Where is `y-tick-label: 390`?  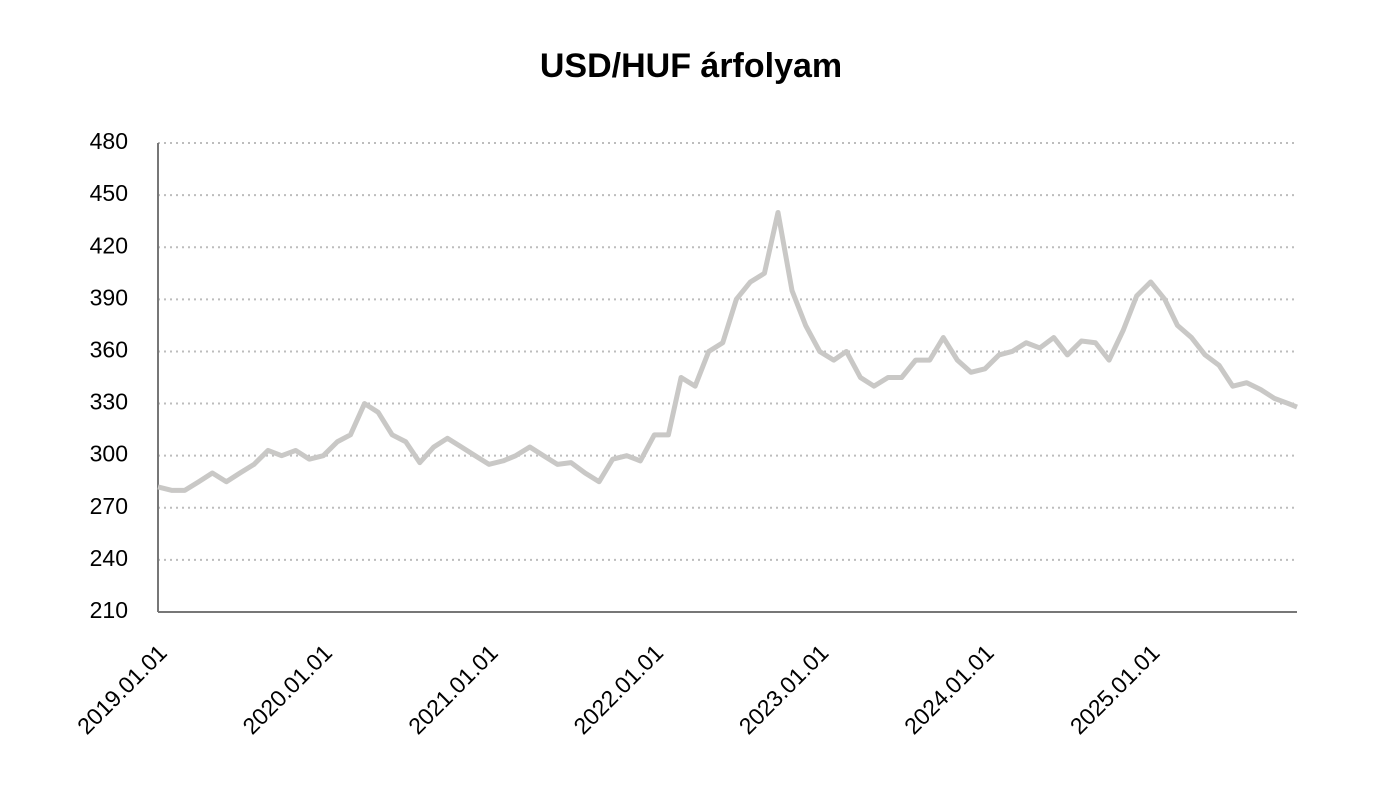 y-tick-label: 390 is located at coordinates (109, 297).